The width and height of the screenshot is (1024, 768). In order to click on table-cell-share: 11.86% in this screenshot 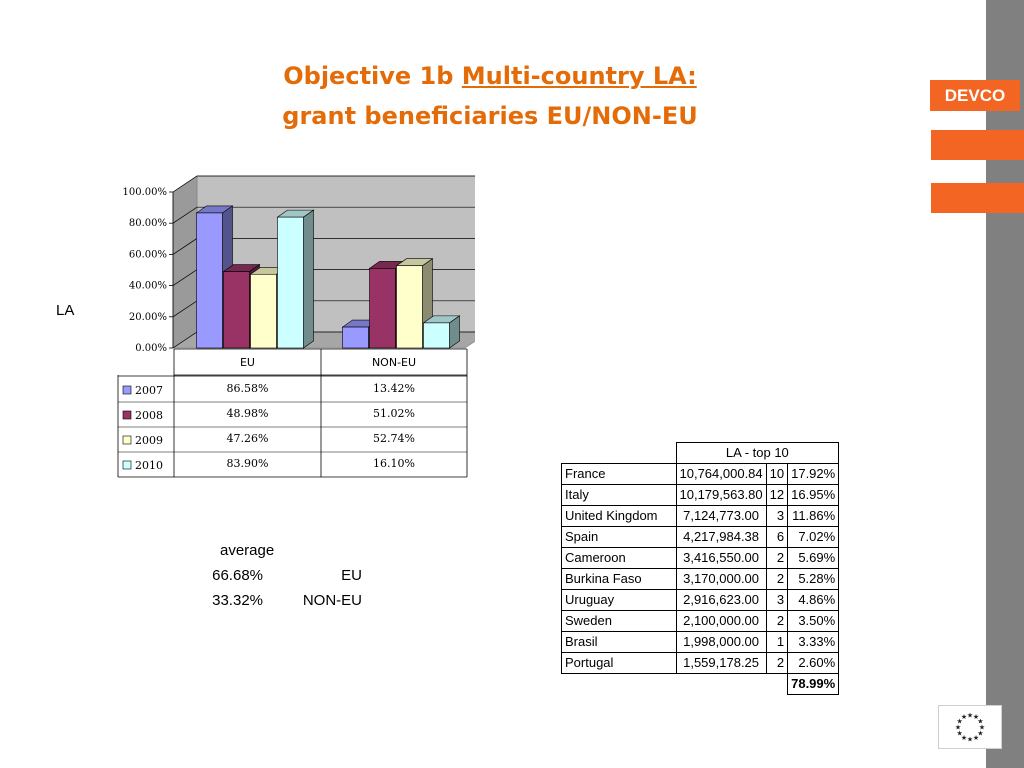, I will do `click(813, 516)`.